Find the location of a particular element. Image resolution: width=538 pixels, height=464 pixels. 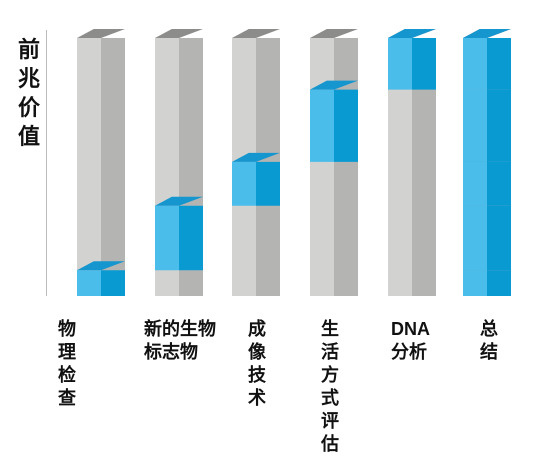

bar-segment-5-2-side is located at coordinates (499, 183).